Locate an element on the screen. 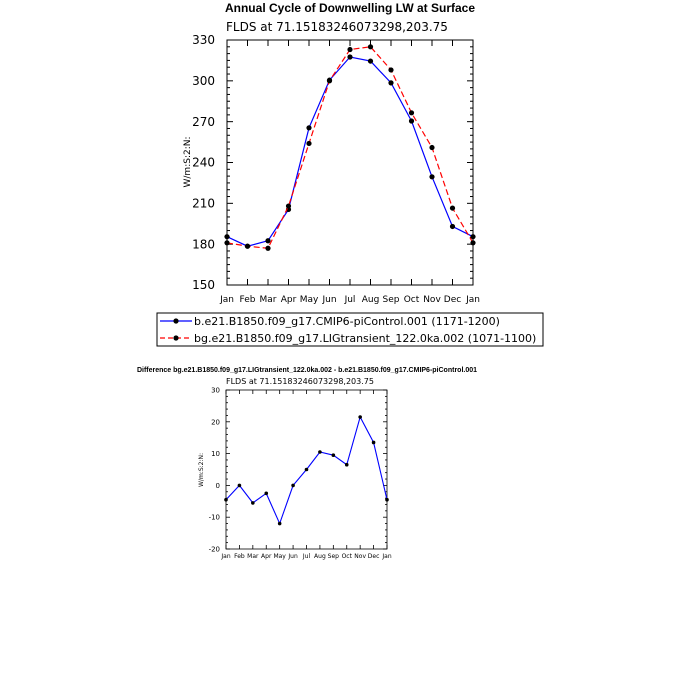 This screenshot has width=700, height=700. bottom-chart-xtick-label: Dec is located at coordinates (374, 556).